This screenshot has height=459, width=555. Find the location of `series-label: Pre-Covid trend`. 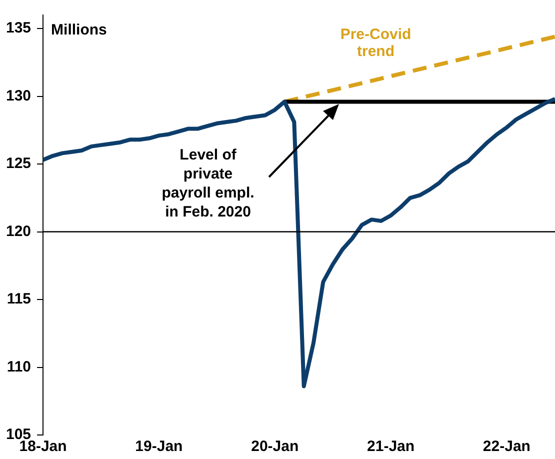

series-label: Pre-Covid trend is located at coordinates (376, 43).